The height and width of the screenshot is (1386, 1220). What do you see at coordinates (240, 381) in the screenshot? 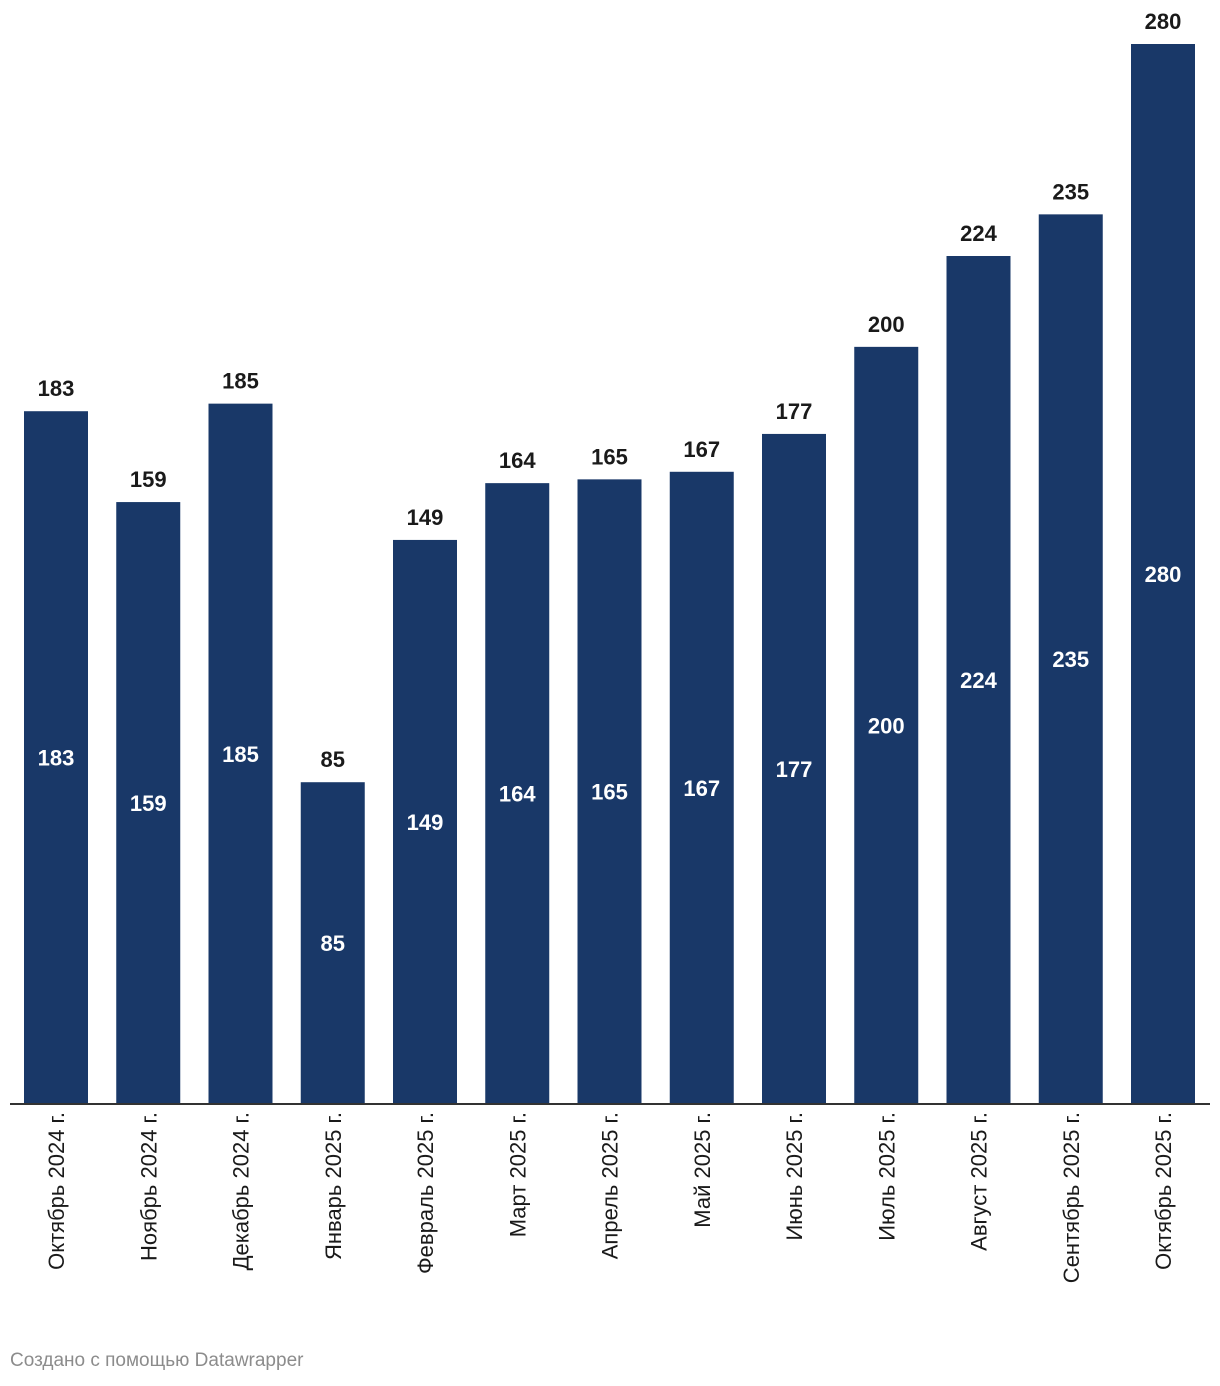
I see `bar-value-label-top: 185` at bounding box center [240, 381].